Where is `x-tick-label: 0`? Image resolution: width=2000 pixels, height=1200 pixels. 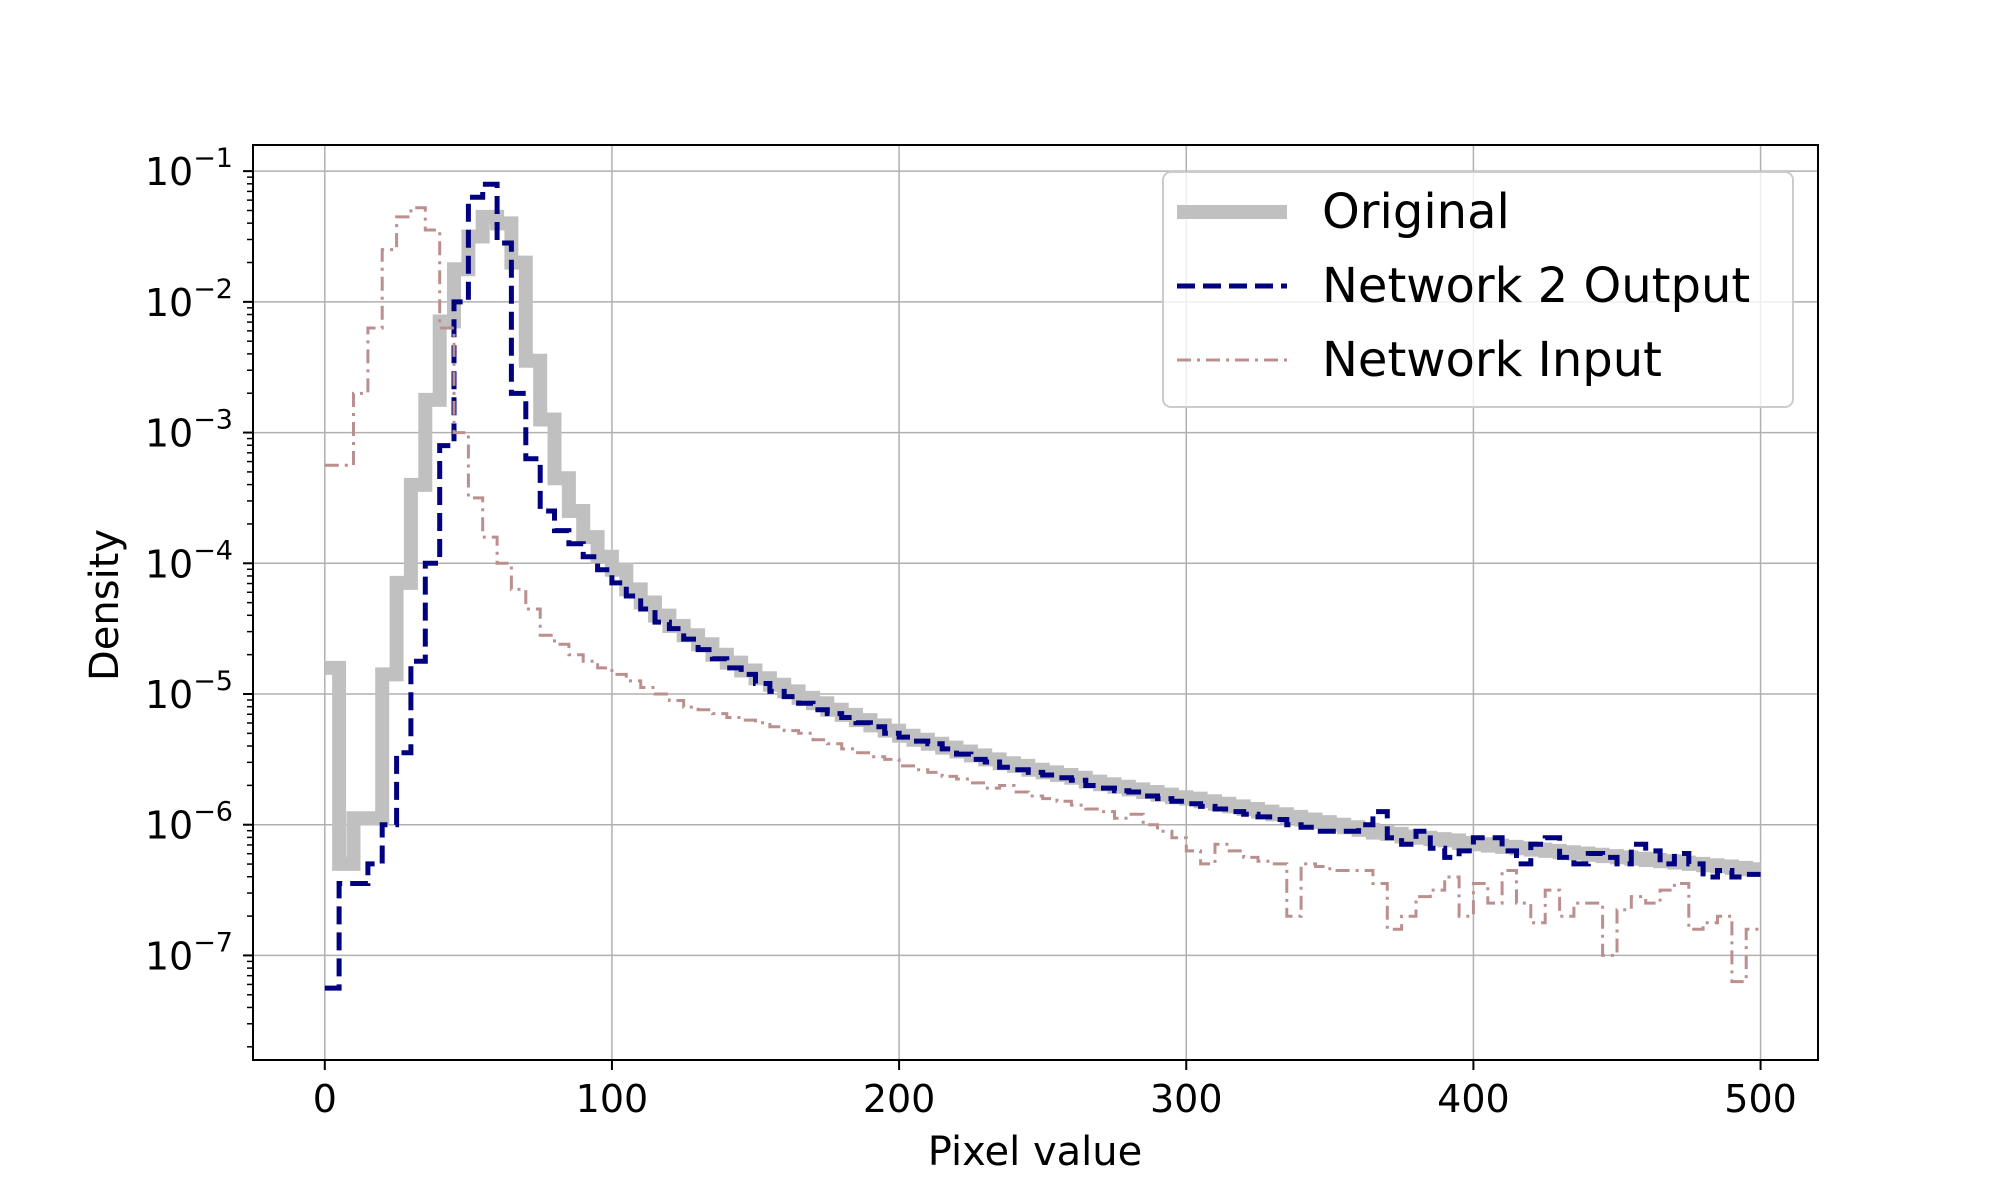 x-tick-label: 0 is located at coordinates (325, 1099).